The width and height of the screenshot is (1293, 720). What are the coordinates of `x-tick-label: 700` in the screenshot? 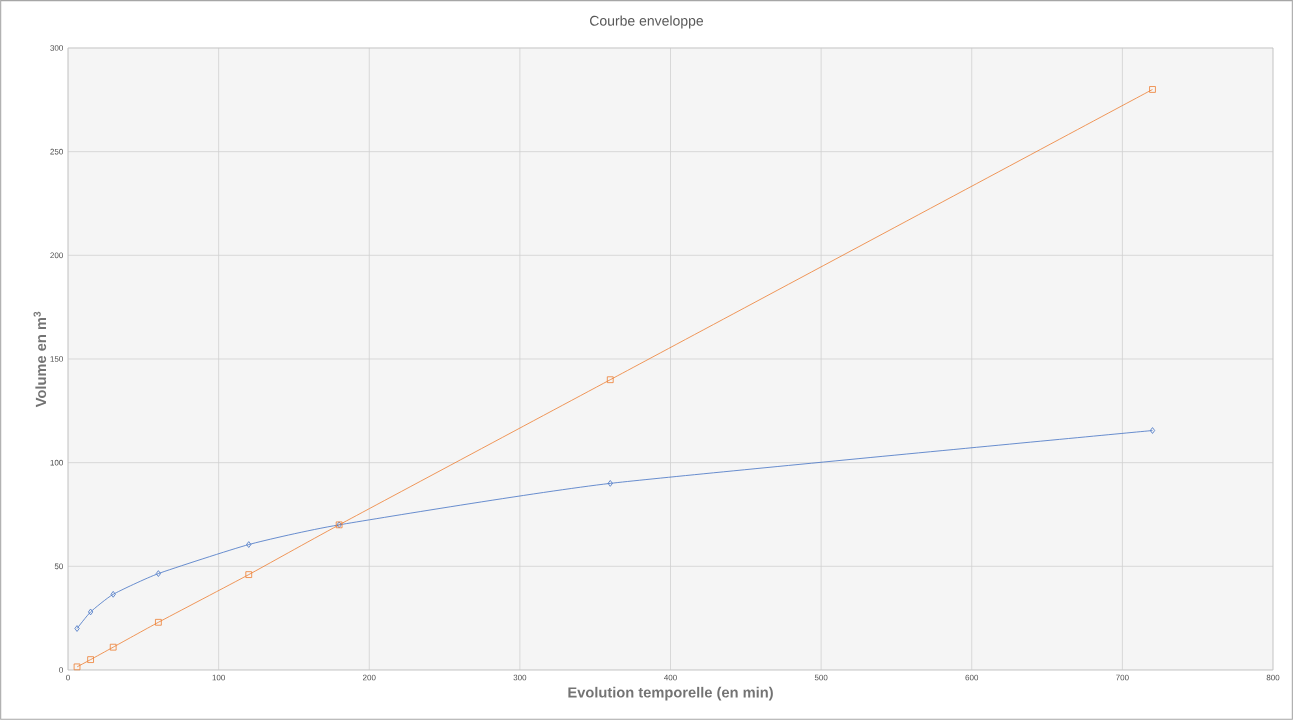 It's located at (1122, 677).